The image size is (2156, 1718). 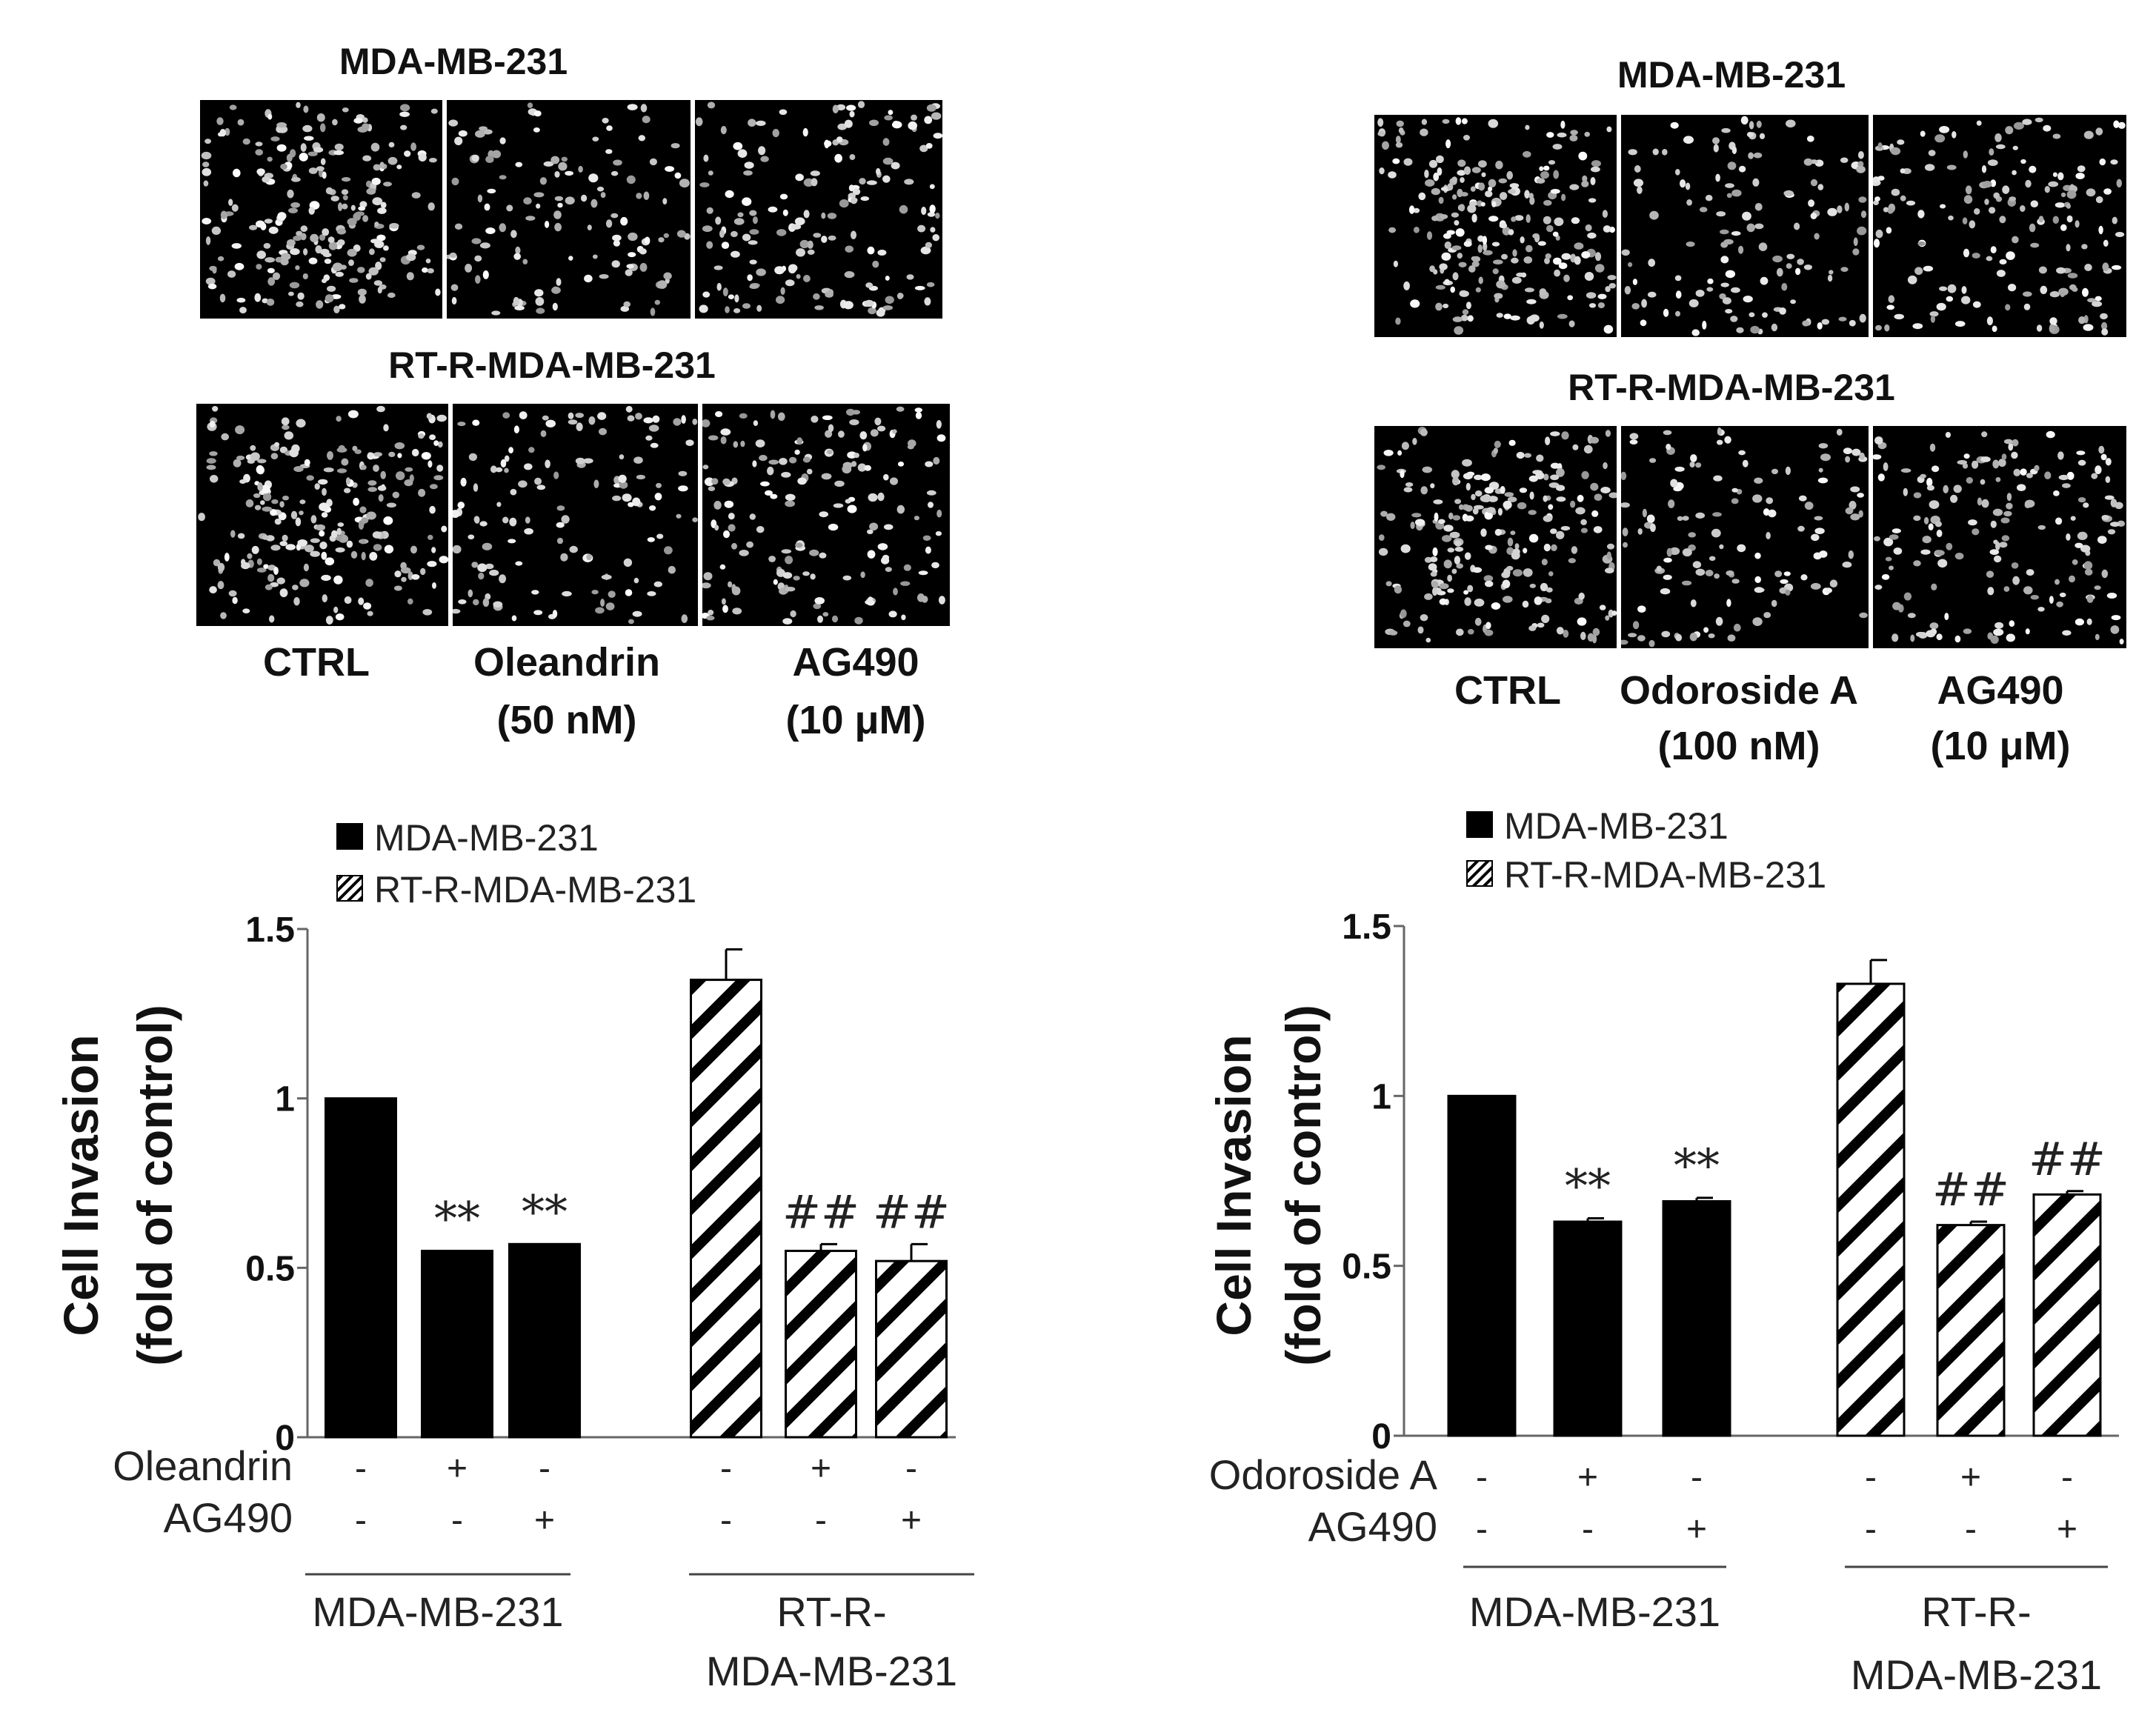 I want to click on y-axis-label: Cell Invasion, so click(x=80, y=1185).